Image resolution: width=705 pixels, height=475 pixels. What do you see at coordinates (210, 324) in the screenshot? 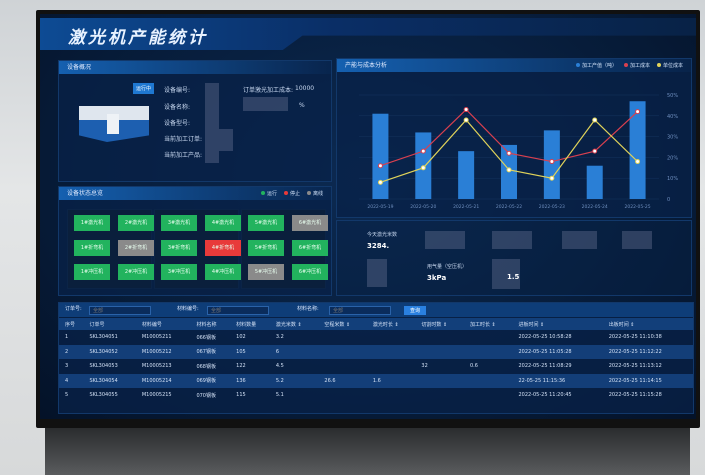
I see `column-header: 材料名称` at bounding box center [210, 324].